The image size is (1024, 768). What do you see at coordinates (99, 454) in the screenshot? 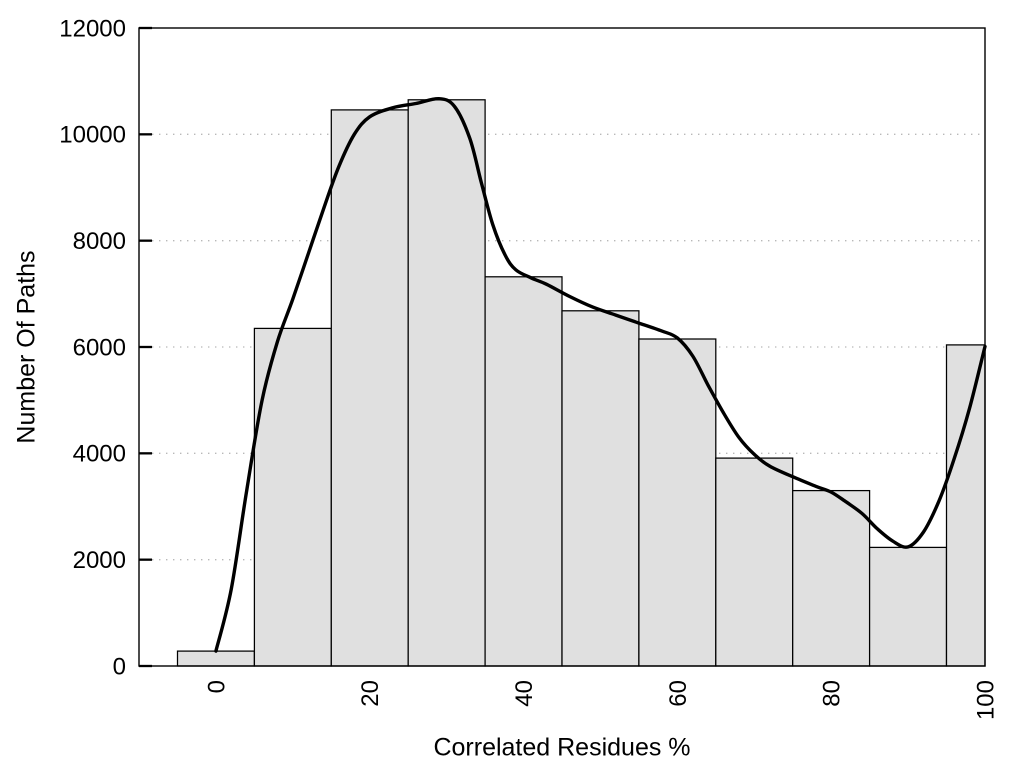
I see `y-tick-label: 4000` at bounding box center [99, 454].